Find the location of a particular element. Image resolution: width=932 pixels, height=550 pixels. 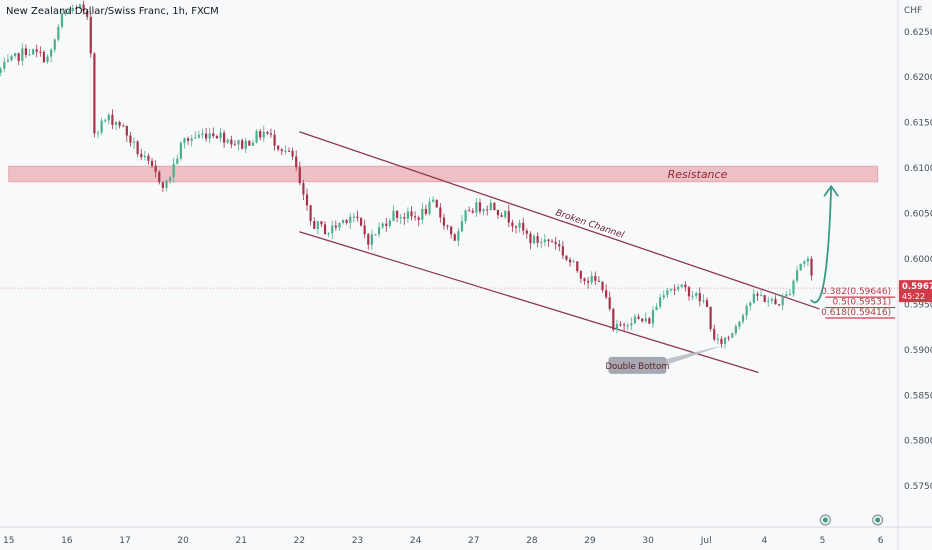

x-tick-label: 21 is located at coordinates (240, 541).